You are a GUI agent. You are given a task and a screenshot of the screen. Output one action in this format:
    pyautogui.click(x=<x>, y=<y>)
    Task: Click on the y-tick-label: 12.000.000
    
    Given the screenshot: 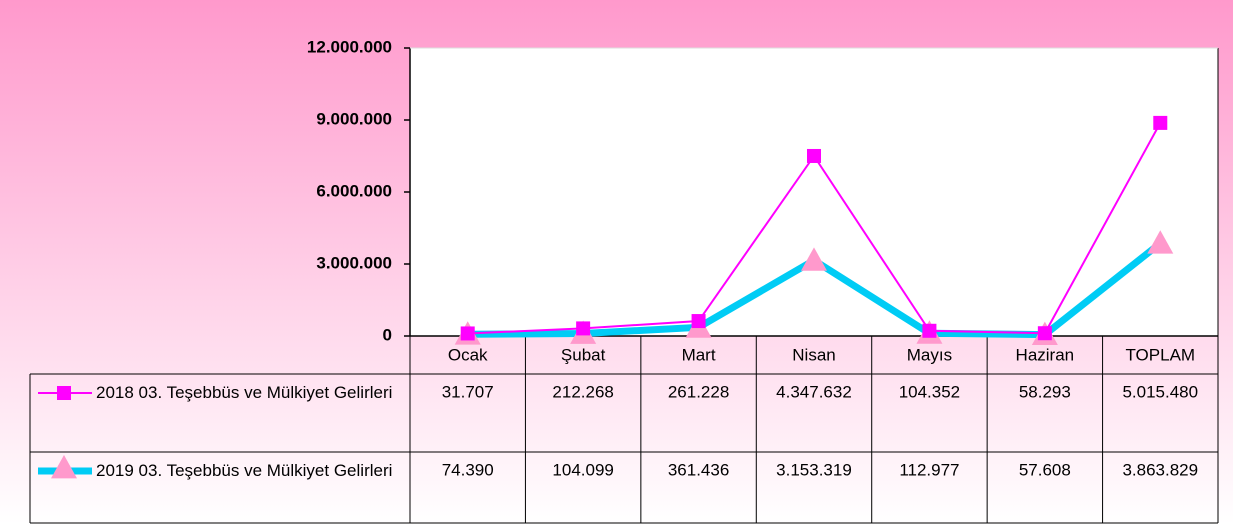 What is the action you would take?
    pyautogui.click(x=349, y=46)
    